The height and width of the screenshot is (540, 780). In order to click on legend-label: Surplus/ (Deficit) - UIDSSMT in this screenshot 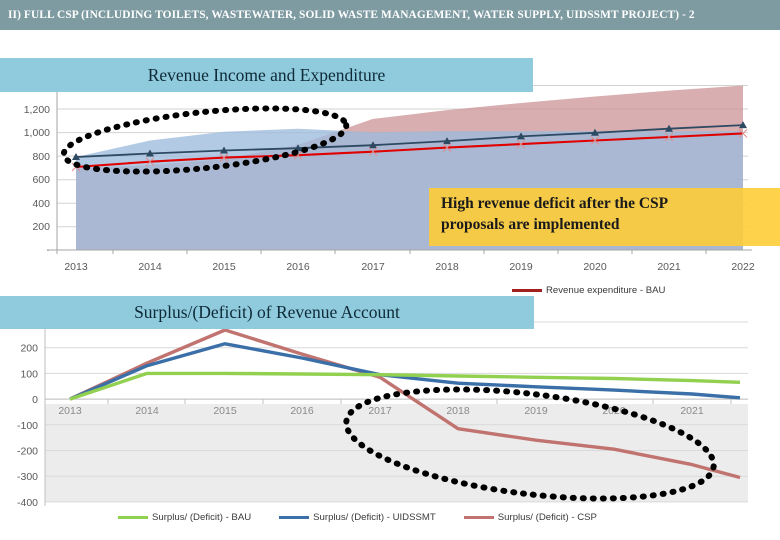, I will do `click(374, 517)`.